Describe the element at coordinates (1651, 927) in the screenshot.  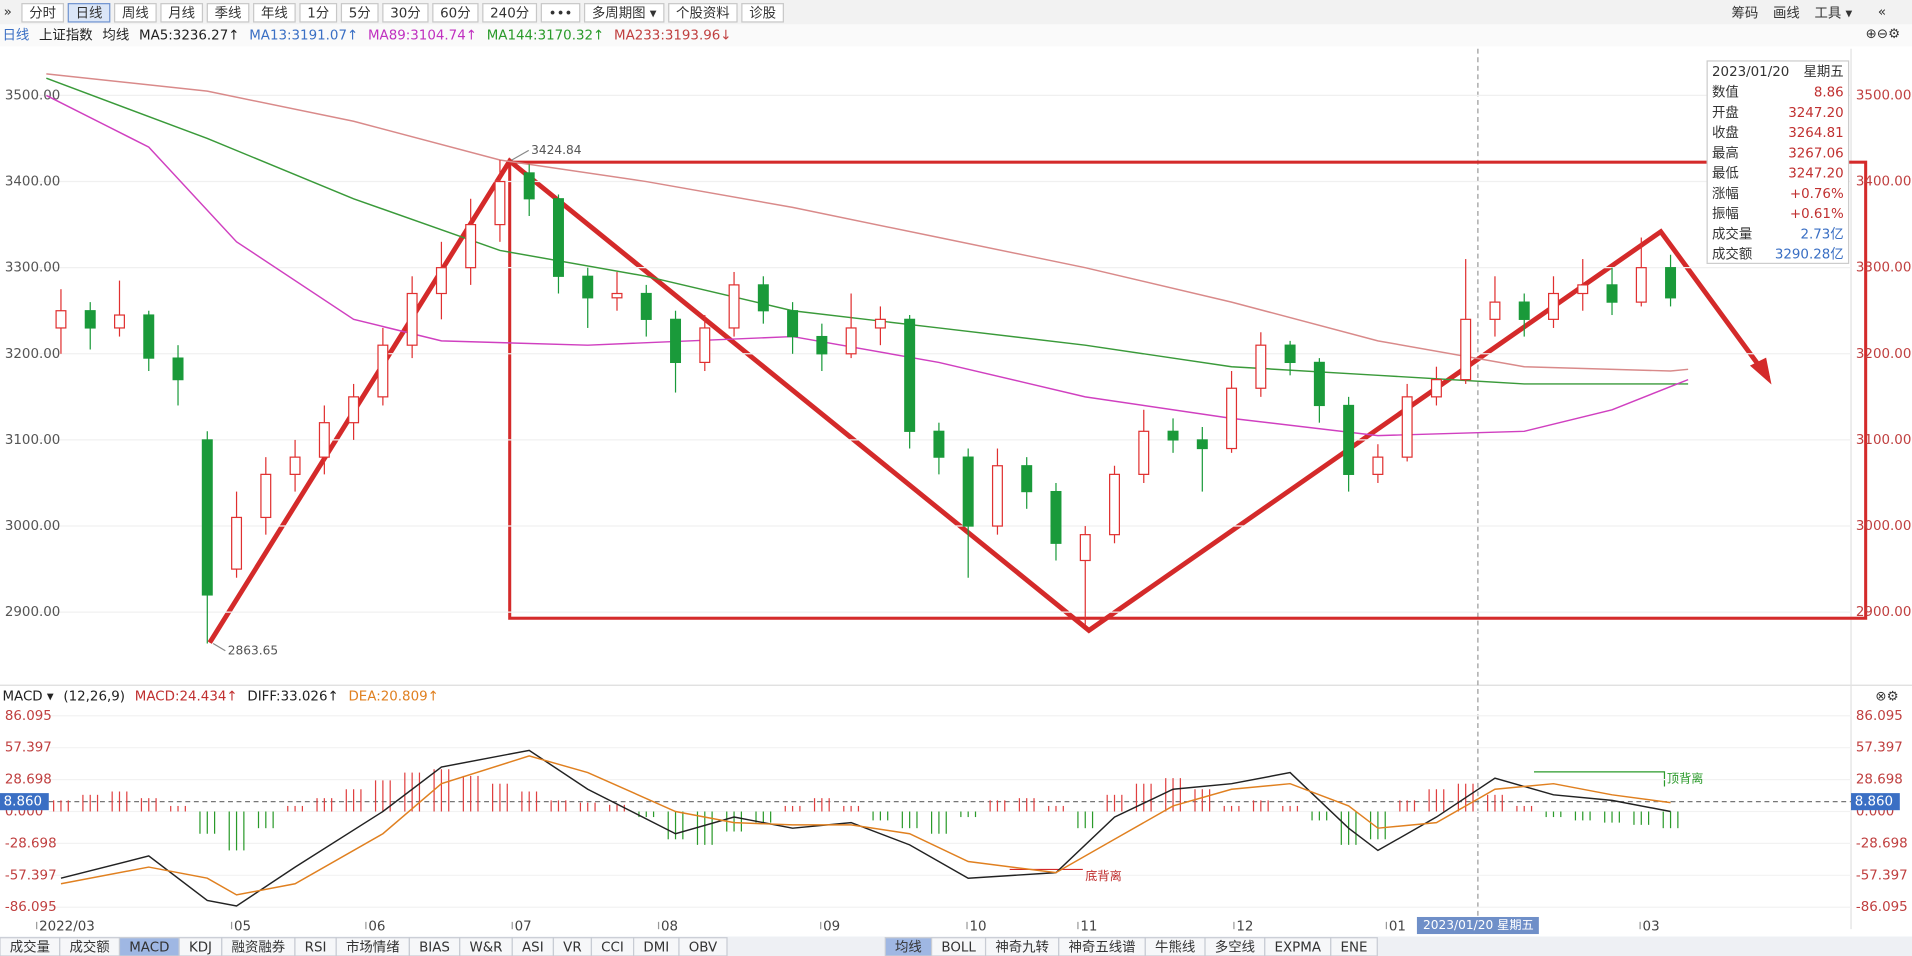
I see `x-tick-label: 03` at that location.